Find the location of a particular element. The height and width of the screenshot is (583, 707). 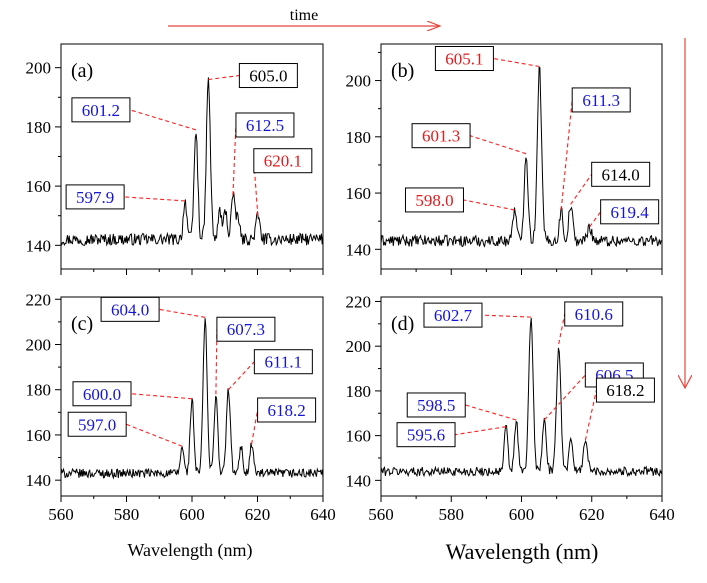

panel-label: (b) is located at coordinates (402, 71).